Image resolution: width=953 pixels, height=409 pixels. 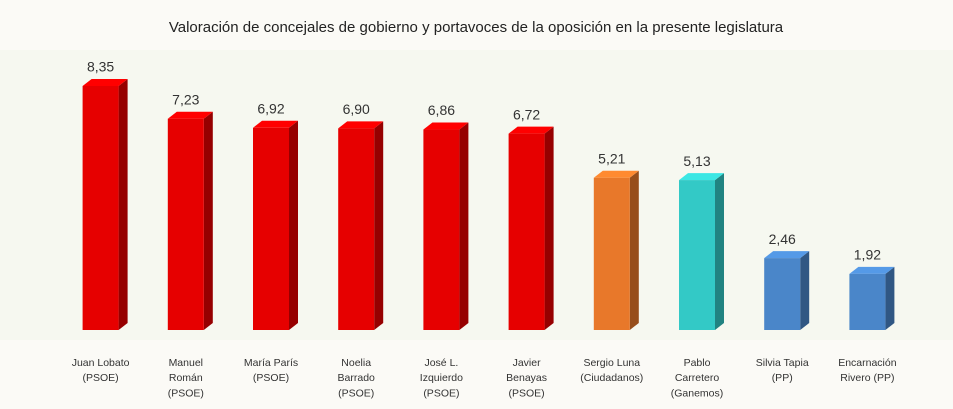 What do you see at coordinates (782, 370) in the screenshot?
I see `x-tick-label: Silvia Tapia (PP)` at bounding box center [782, 370].